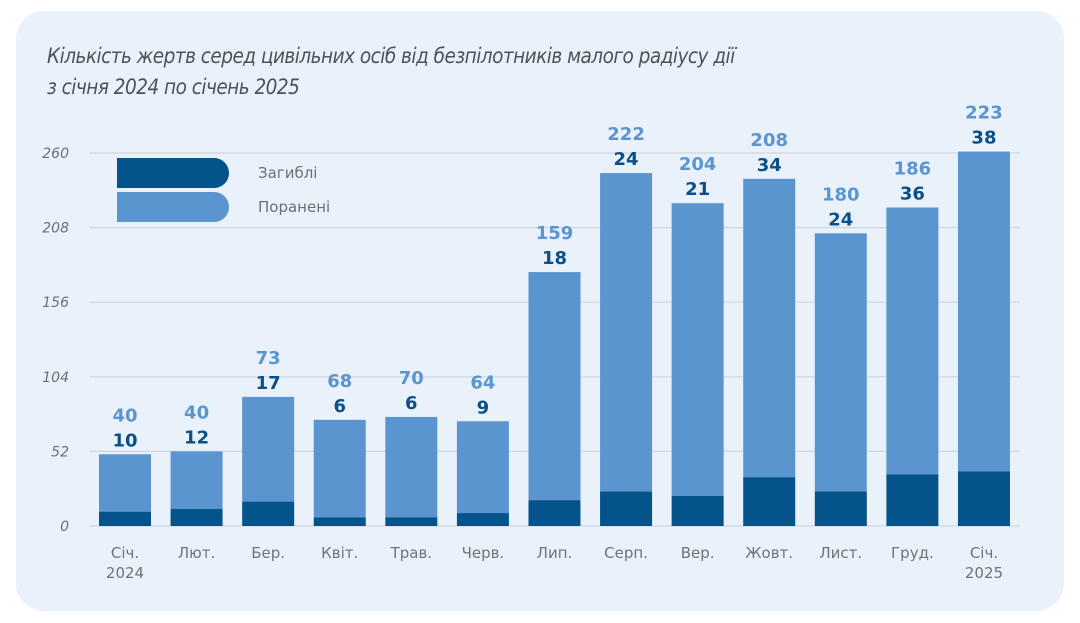 The width and height of the screenshot is (1080, 623). Describe the element at coordinates (173, 87) in the screenshot. I see `chart-title-line-2: з січня 2024 по січень 2025` at that location.